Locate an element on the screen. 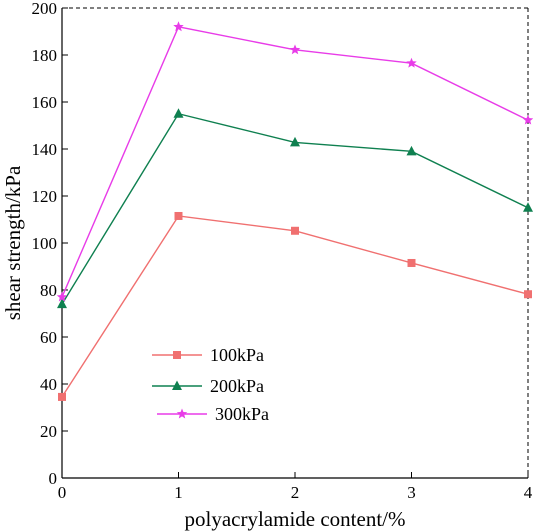 The width and height of the screenshot is (533, 532). y-tick-label: 140 is located at coordinates (45, 149).